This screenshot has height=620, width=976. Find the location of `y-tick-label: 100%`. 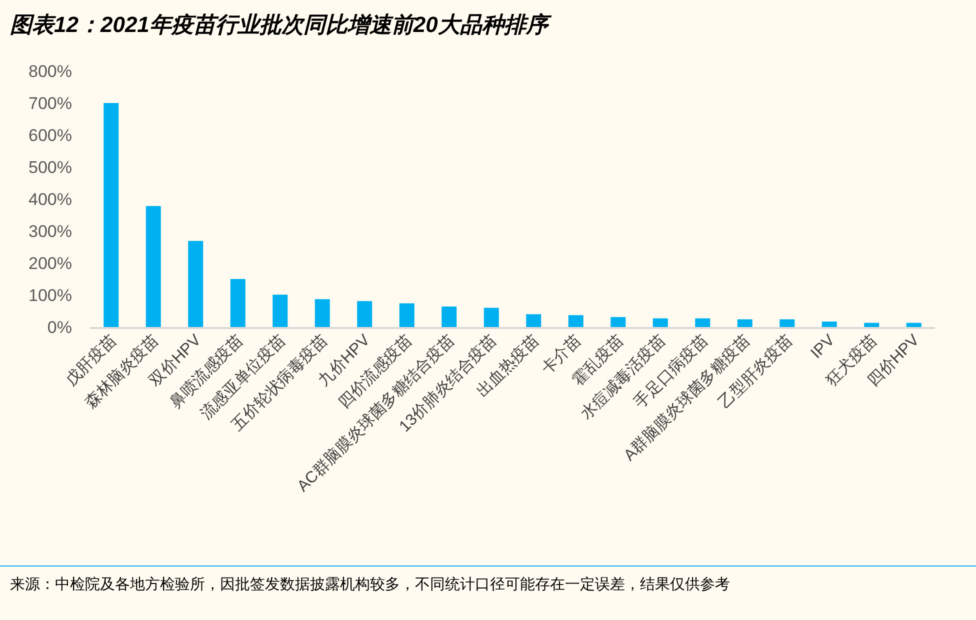

y-tick-label: 100% is located at coordinates (50, 295).